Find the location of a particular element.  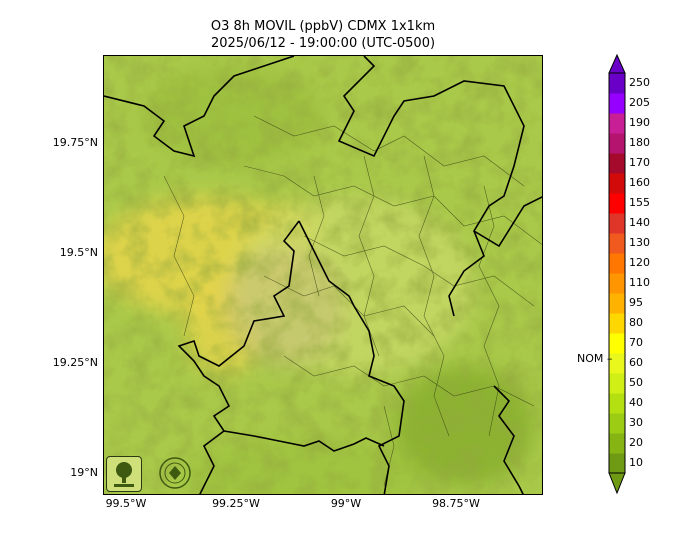

colorbar-extend-max is located at coordinates (617, 63).